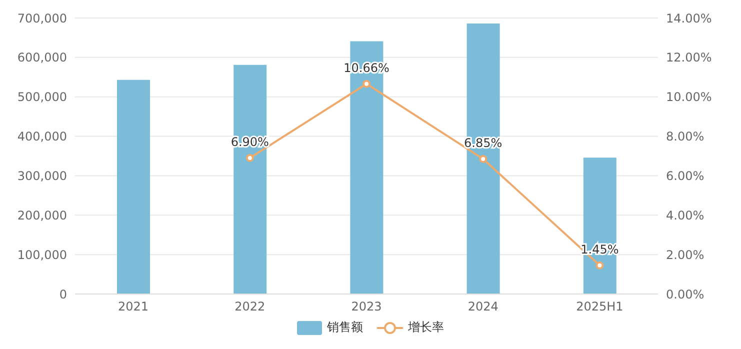  Describe the element at coordinates (42, 97) in the screenshot. I see `y-tick-label: 500,000` at that location.